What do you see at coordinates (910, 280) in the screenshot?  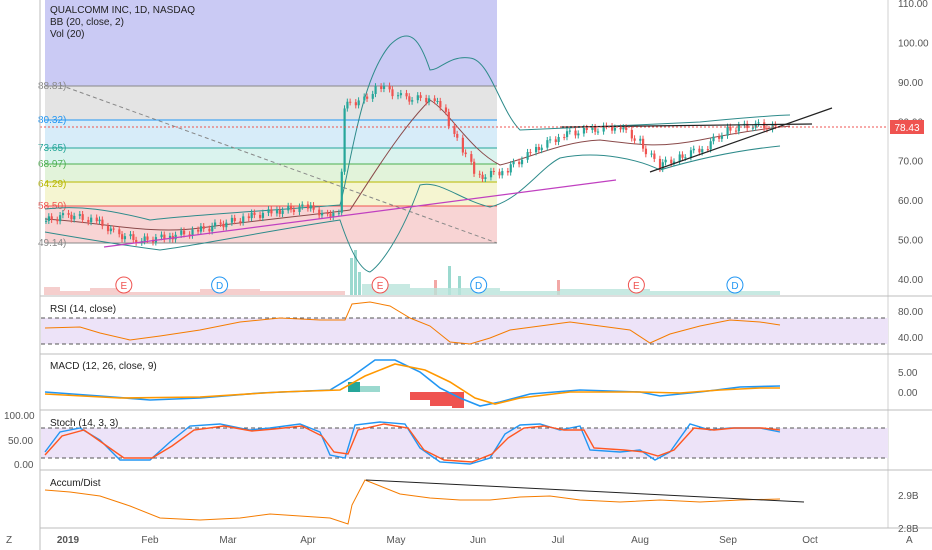 I see `price-tick: 40.00` at bounding box center [910, 280].